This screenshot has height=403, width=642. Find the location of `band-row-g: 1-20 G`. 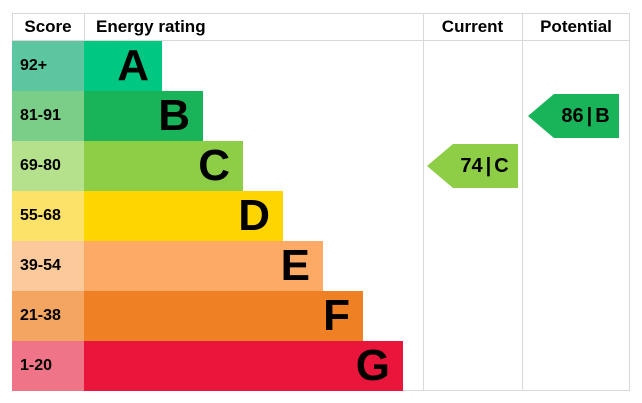

band-row-g: 1-20 G is located at coordinates (321, 366).